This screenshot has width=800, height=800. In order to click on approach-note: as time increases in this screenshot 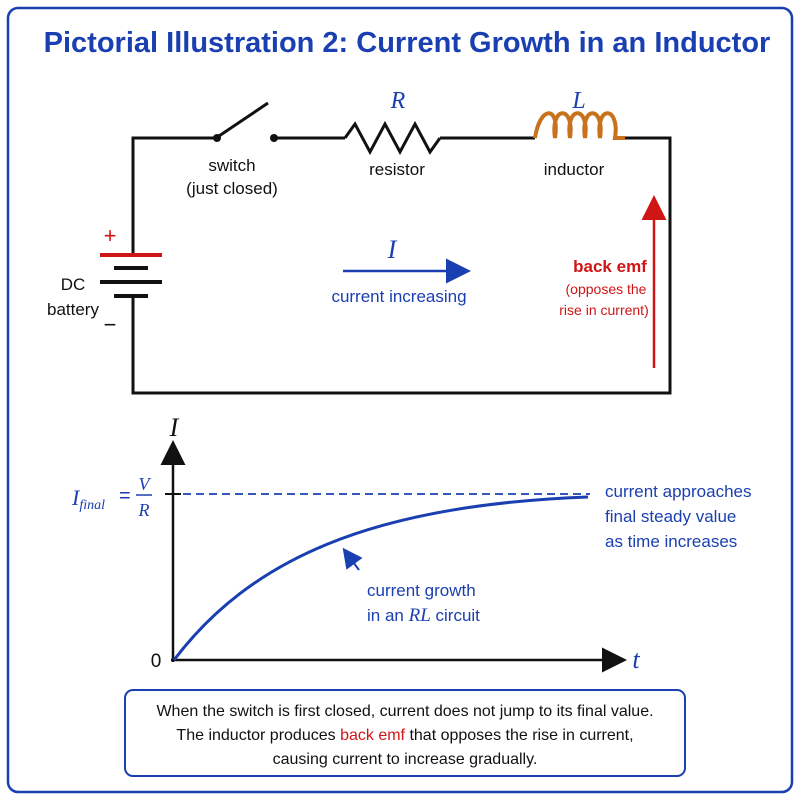, I will do `click(671, 541)`.